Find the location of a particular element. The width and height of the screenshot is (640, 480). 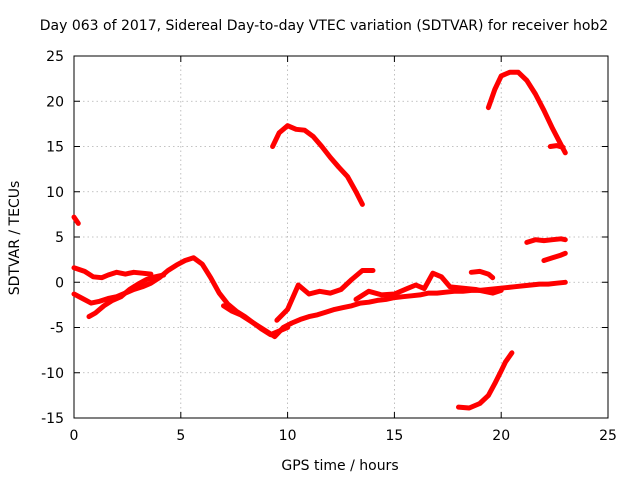

x-axis-label: GPS time / hours is located at coordinates (339, 466).